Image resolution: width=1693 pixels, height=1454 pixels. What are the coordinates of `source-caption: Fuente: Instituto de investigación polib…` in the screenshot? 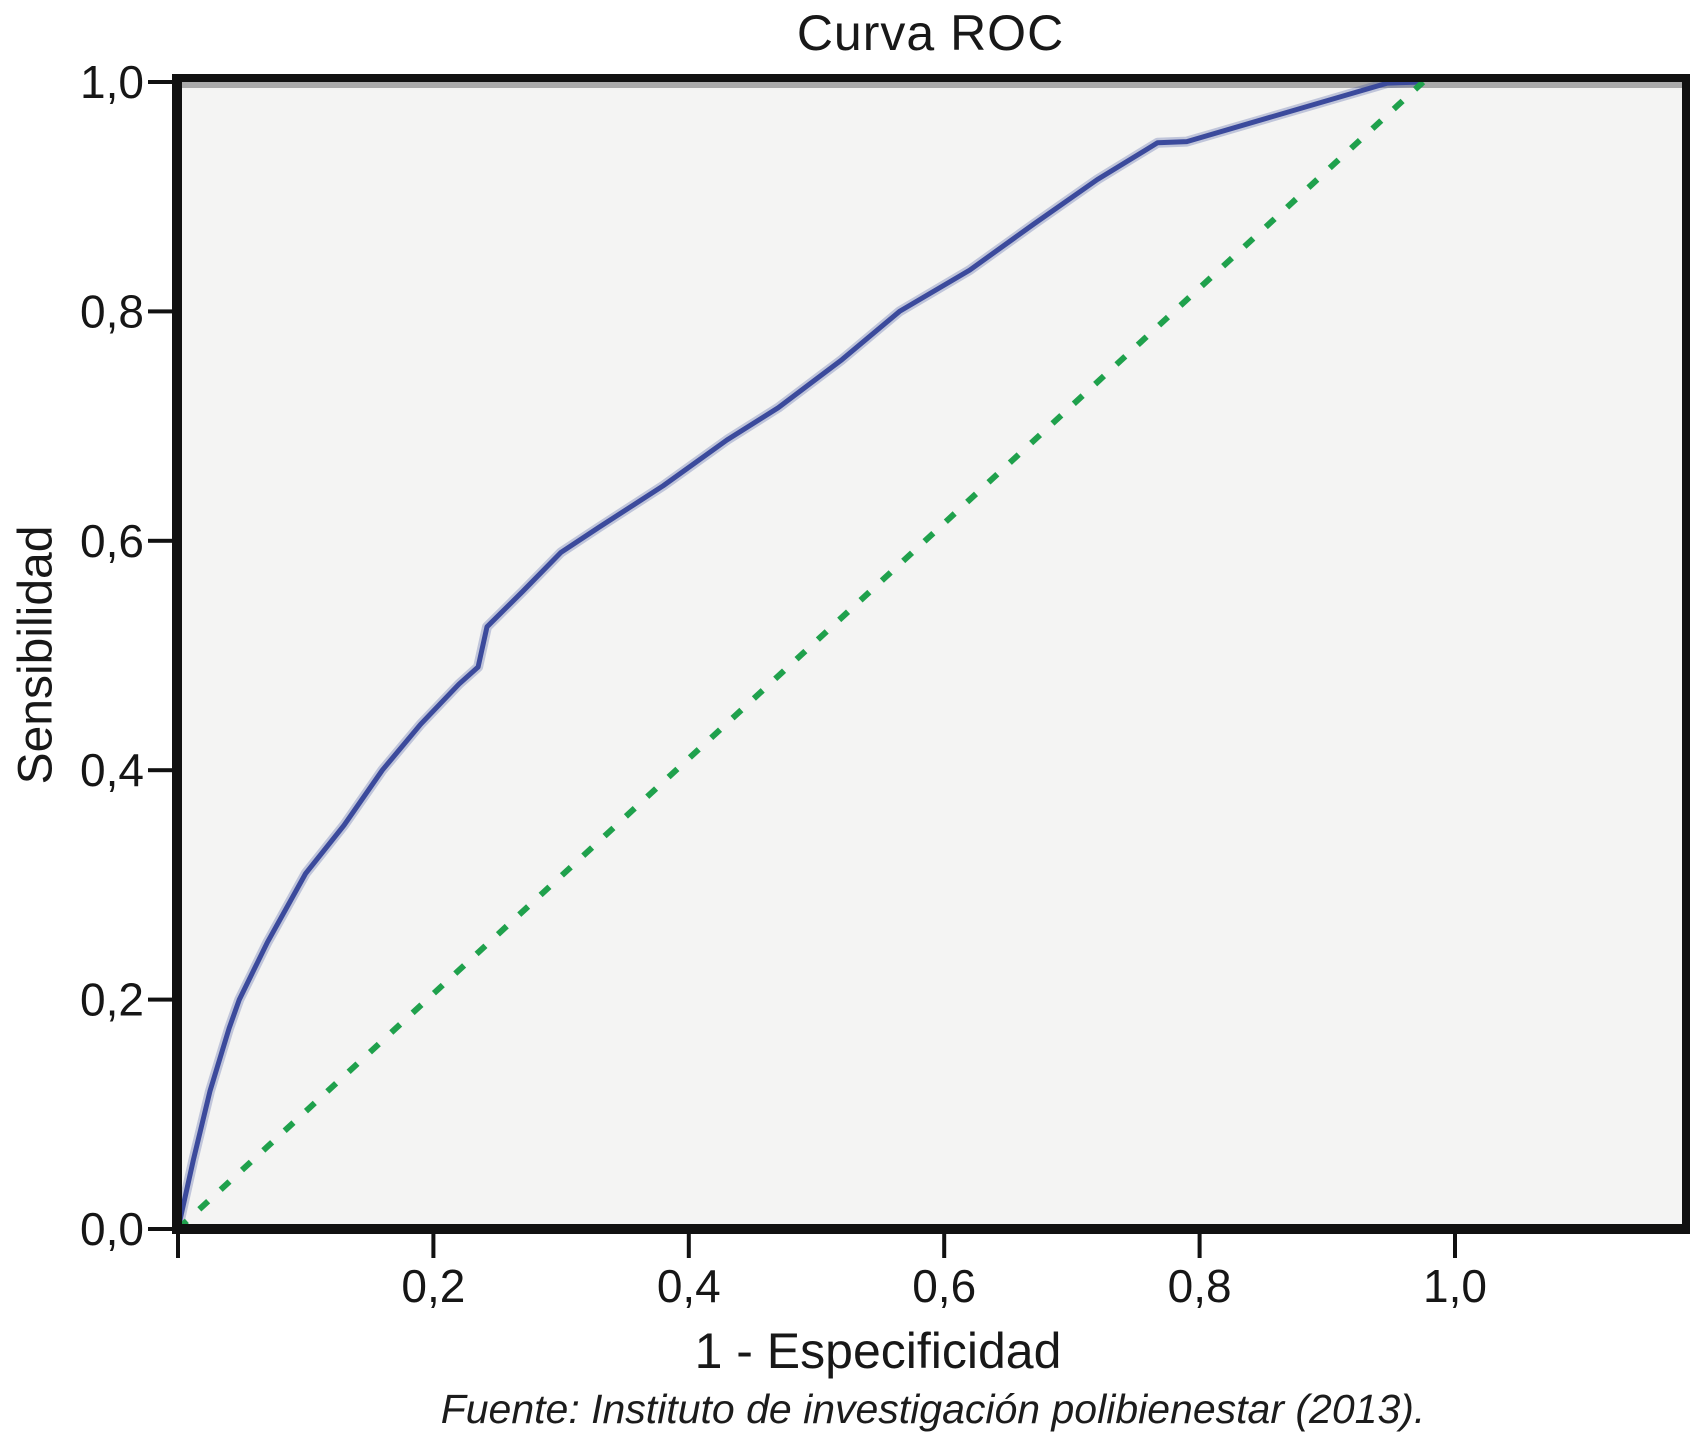 It's located at (933, 1409).